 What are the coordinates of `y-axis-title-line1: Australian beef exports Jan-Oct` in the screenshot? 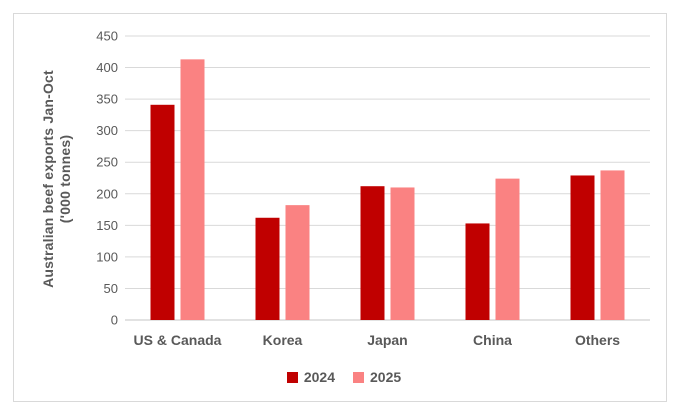 It's located at (48, 179).